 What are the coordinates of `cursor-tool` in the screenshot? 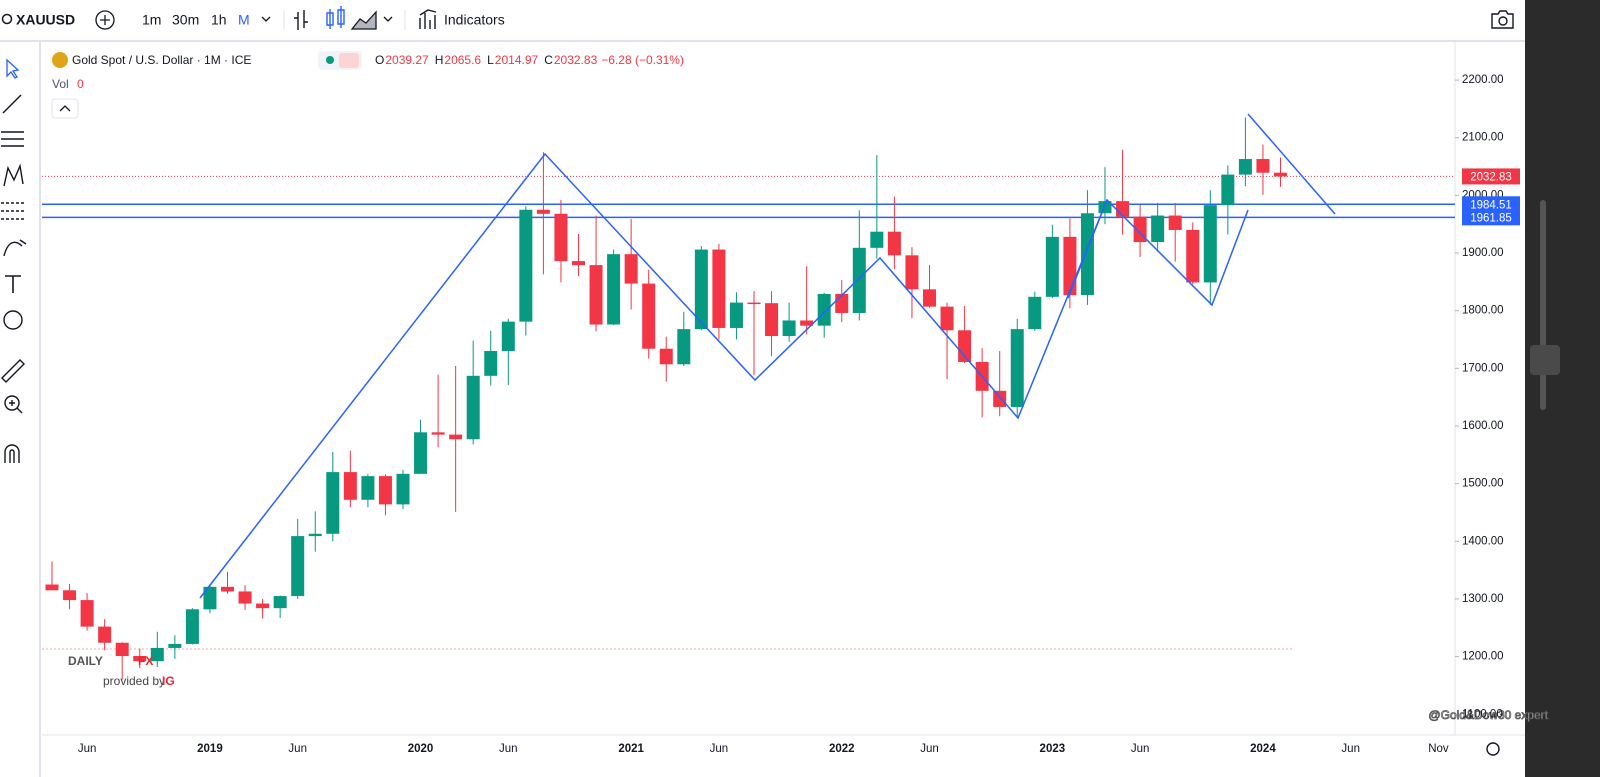 It's located at (13, 68).